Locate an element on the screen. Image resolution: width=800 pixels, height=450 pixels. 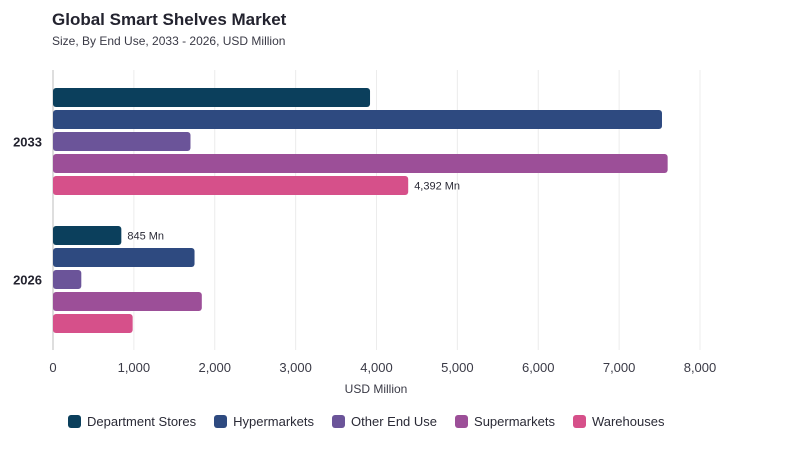
y-axis-categories: 2033 2026 is located at coordinates (27, 211).